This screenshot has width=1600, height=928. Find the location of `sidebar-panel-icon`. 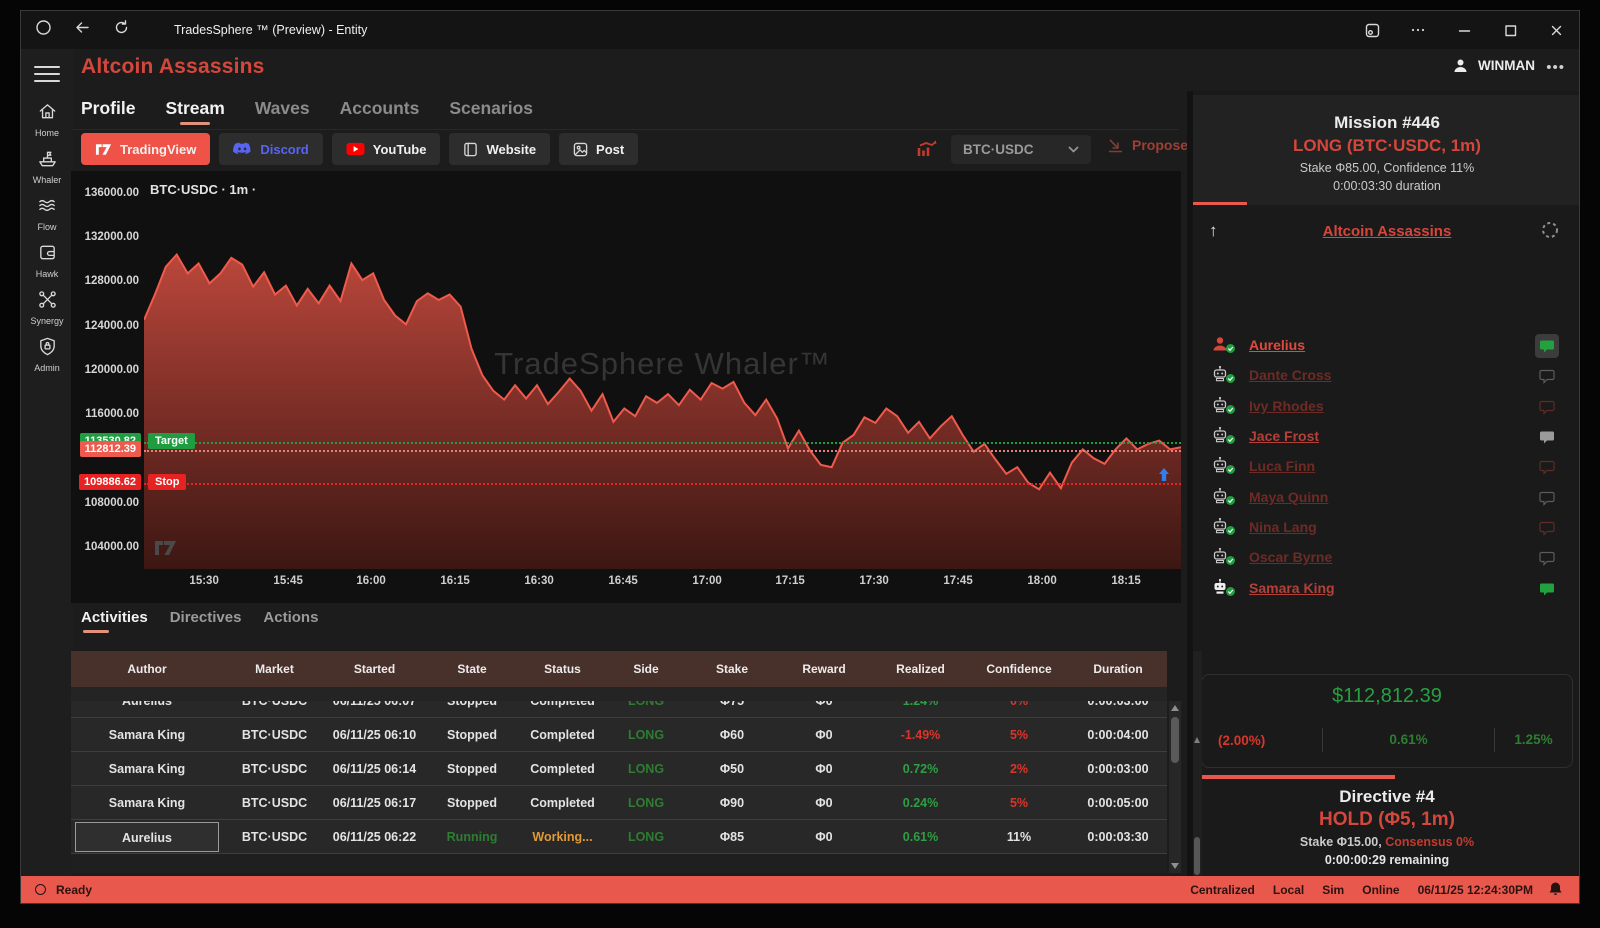

sidebar-panel-icon is located at coordinates (1372, 30).